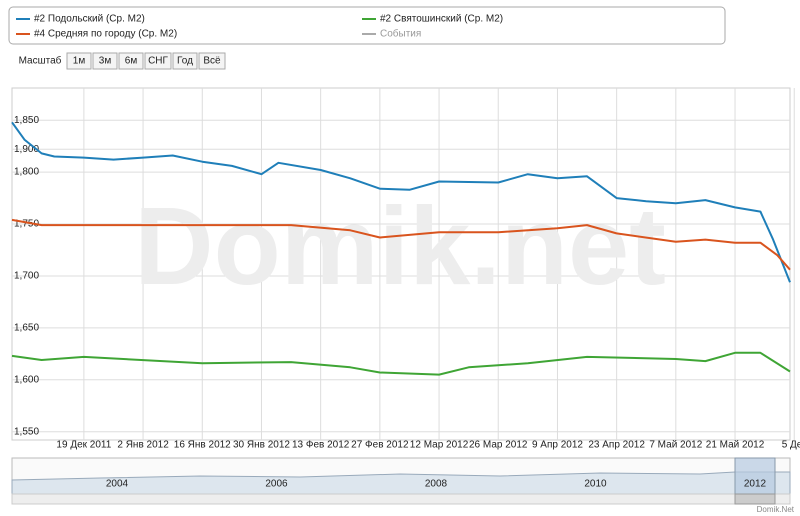 The image size is (800, 516). What do you see at coordinates (143, 445) in the screenshot?
I see `x-tick-label: 2 Янв 2012` at bounding box center [143, 445].